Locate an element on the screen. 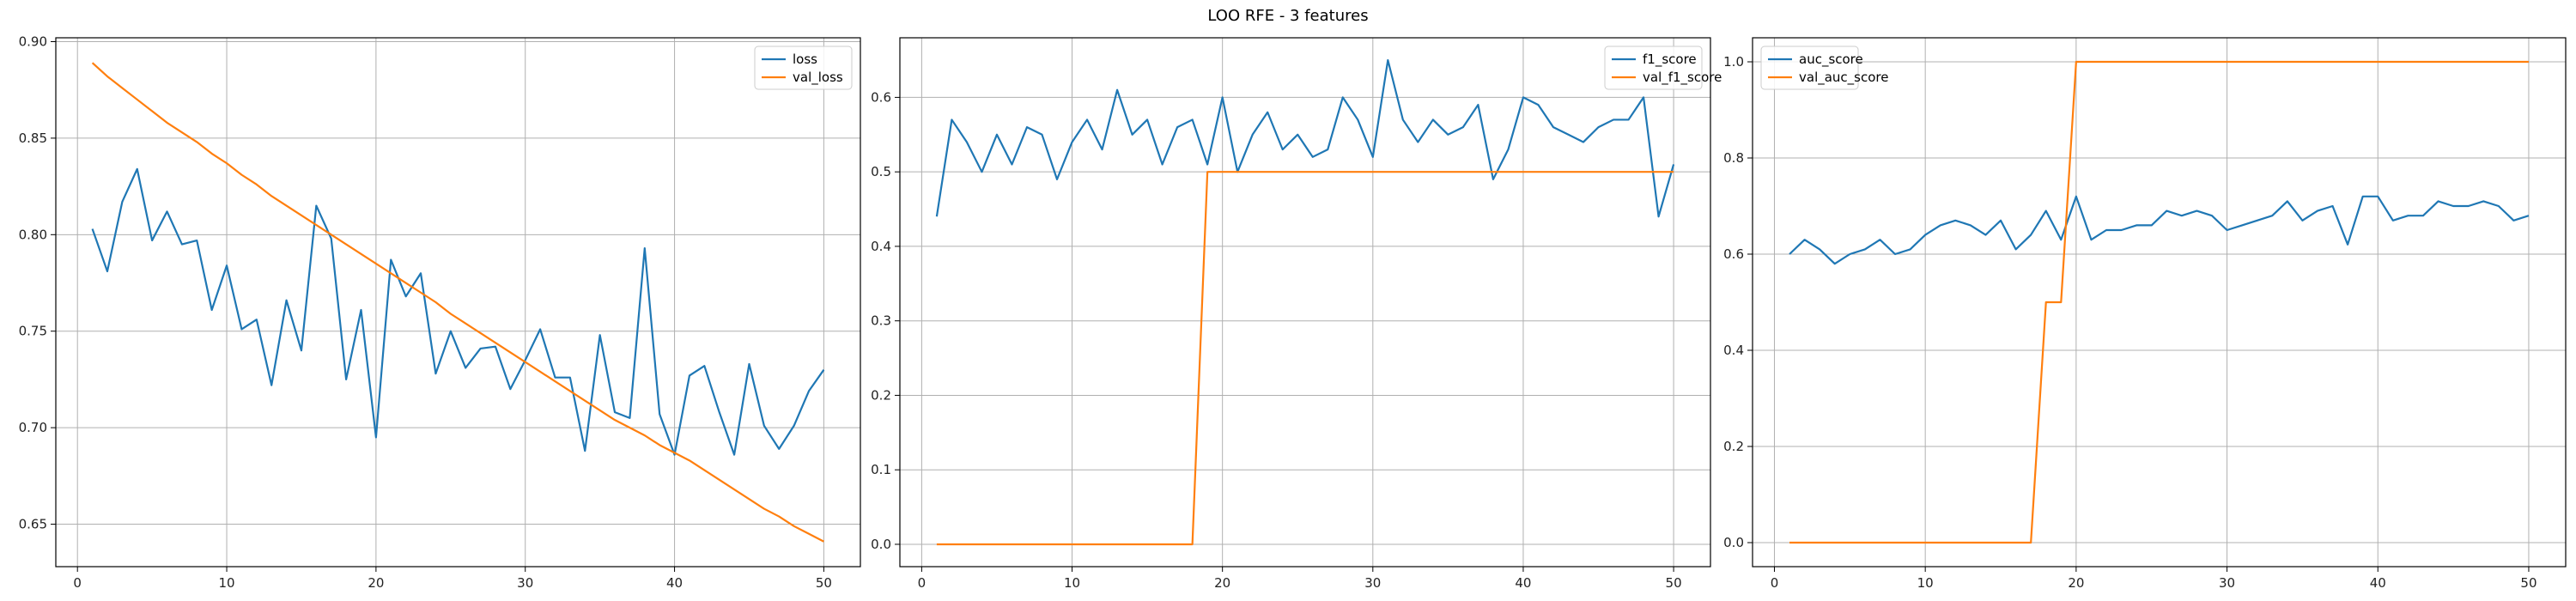  y-tick-label: 0.70 is located at coordinates (33, 427).